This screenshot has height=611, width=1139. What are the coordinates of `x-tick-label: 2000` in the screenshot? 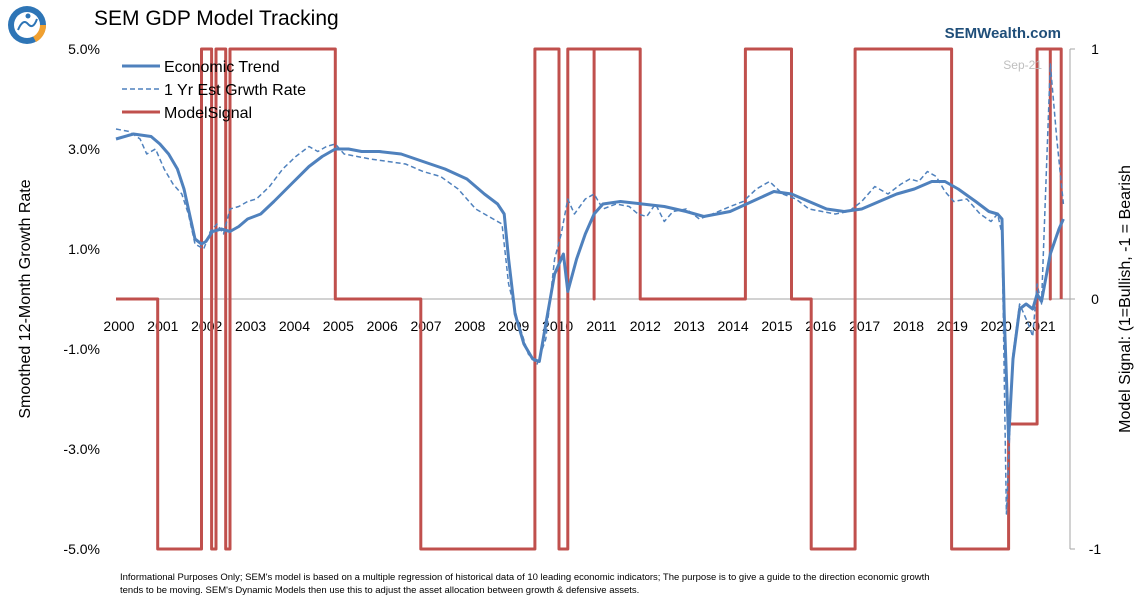 It's located at (118, 326).